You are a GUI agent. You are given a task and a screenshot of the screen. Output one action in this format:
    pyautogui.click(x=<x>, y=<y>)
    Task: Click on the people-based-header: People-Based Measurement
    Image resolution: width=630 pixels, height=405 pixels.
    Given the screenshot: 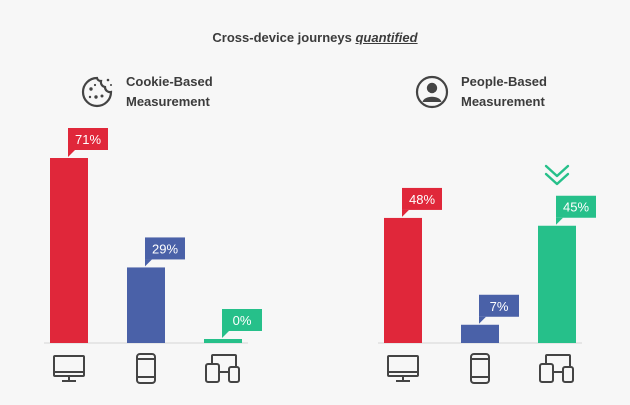 What is the action you would take?
    pyautogui.click(x=481, y=92)
    